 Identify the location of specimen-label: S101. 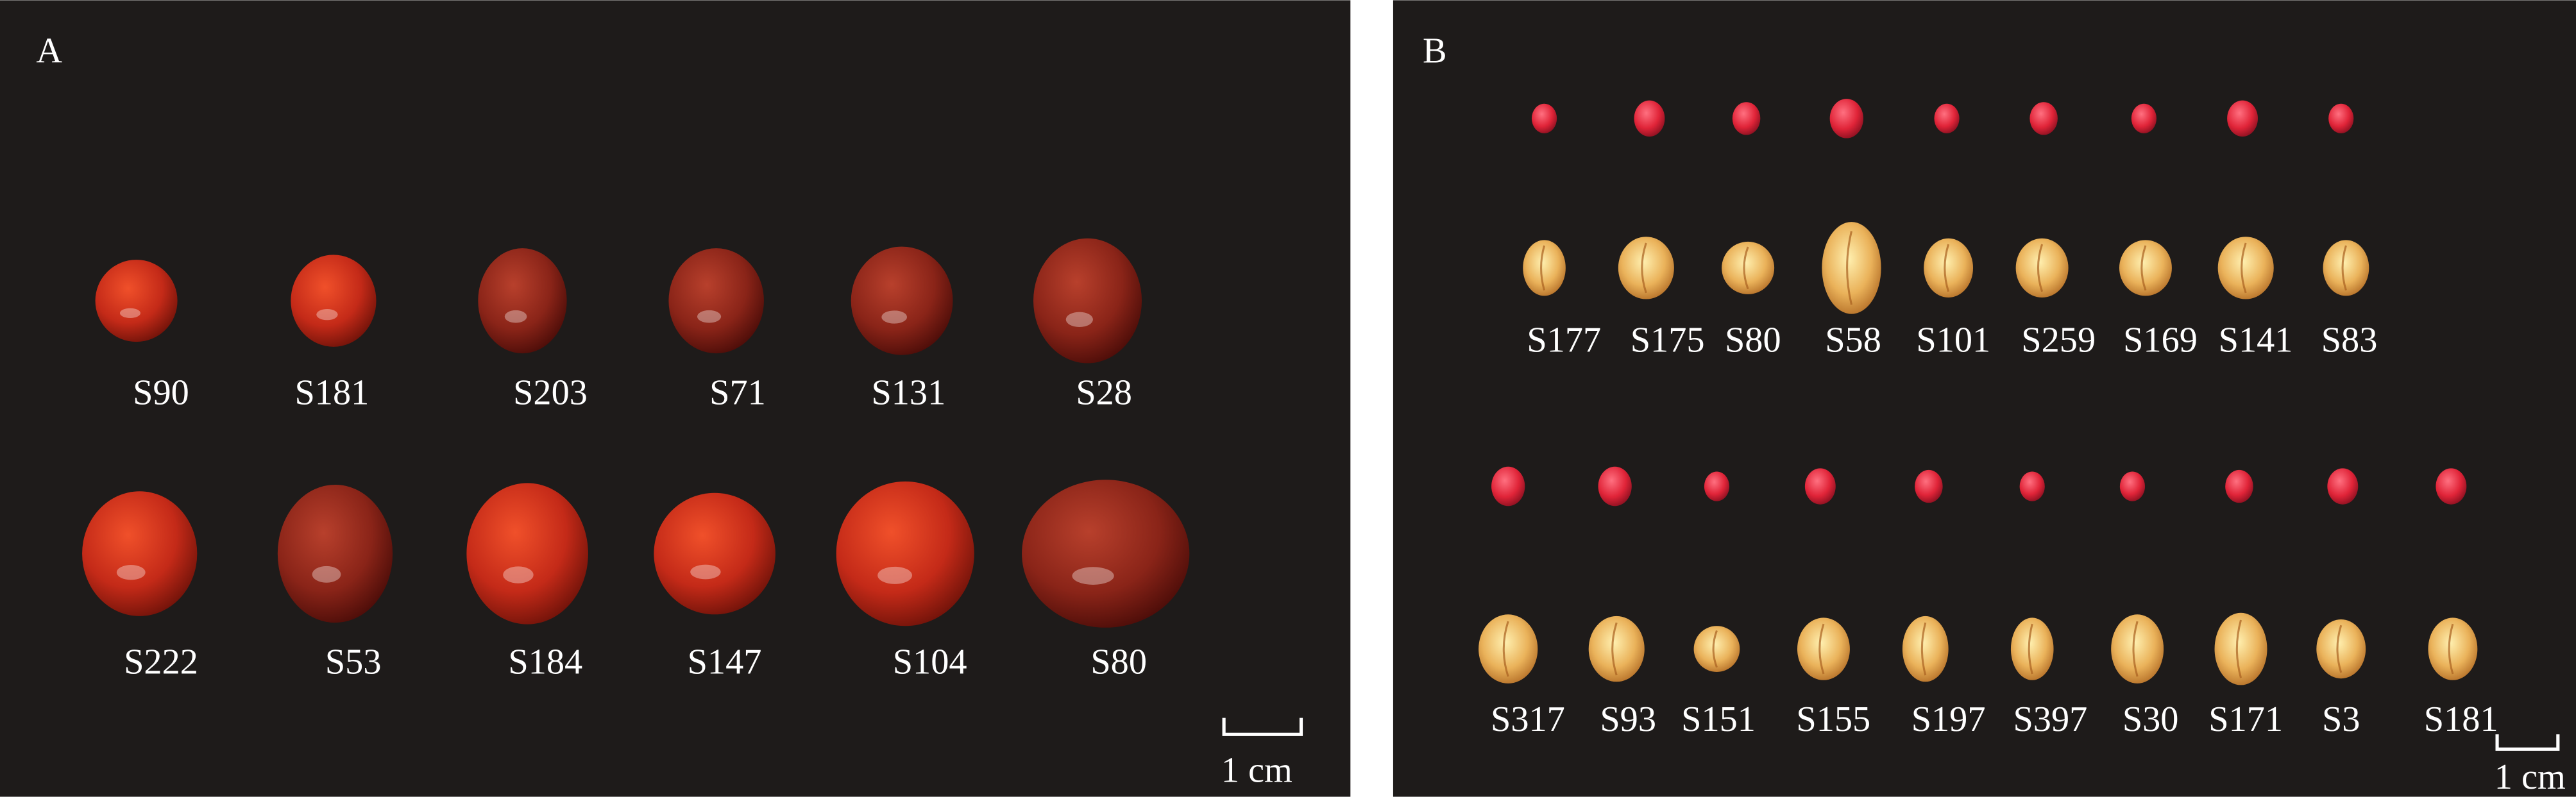
(1953, 340).